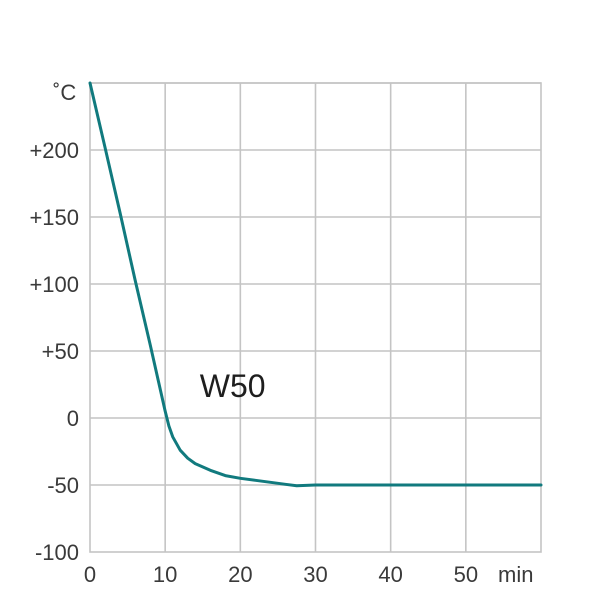  Describe the element at coordinates (165, 574) in the screenshot. I see `x-tick-label: 10` at that location.